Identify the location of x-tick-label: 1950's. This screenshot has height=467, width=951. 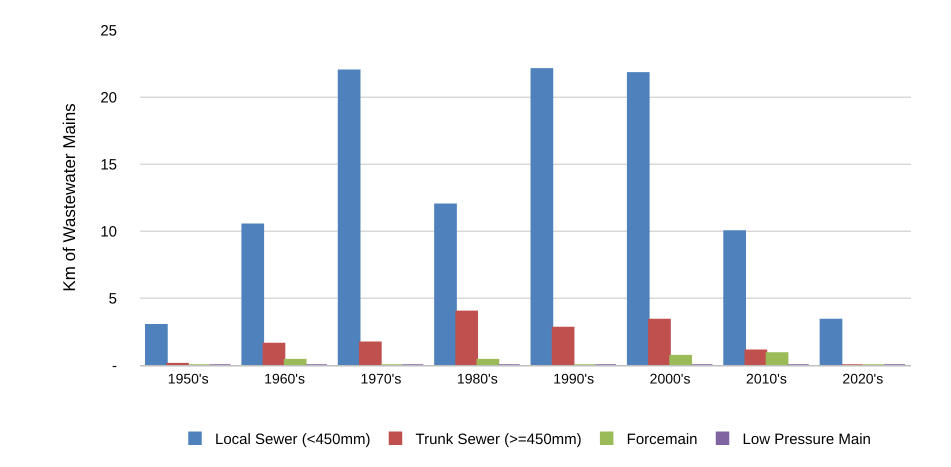
(188, 378).